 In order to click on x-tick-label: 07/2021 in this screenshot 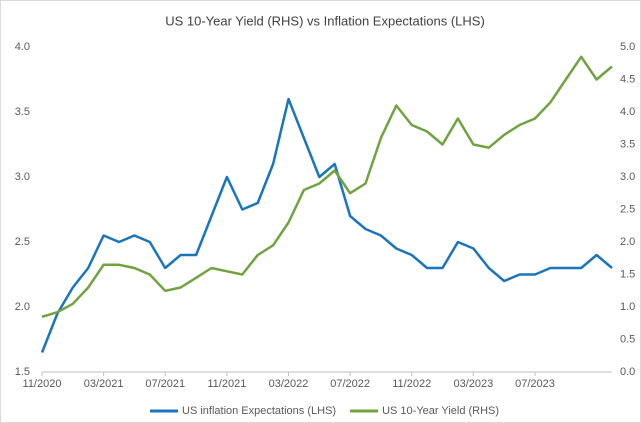, I will do `click(165, 384)`.